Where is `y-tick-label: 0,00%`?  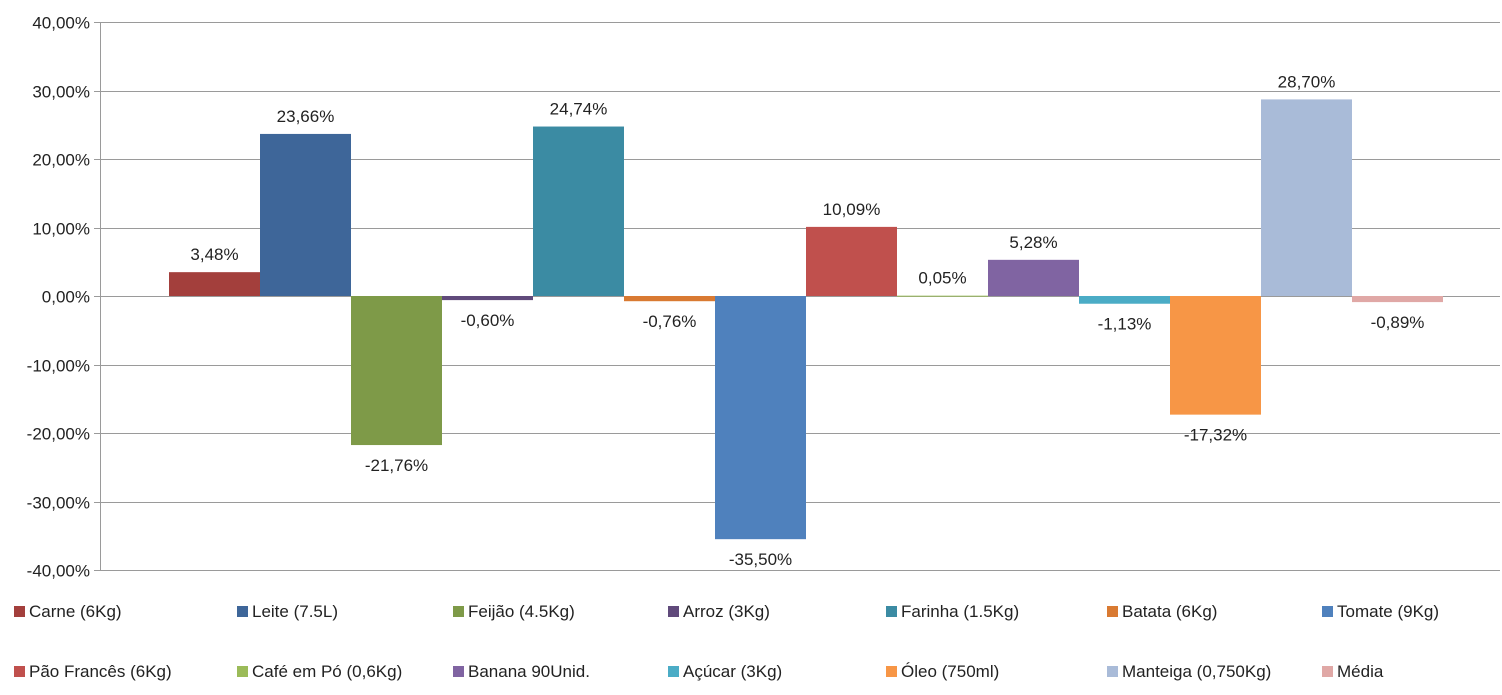
y-tick-label: 0,00% is located at coordinates (66, 297).